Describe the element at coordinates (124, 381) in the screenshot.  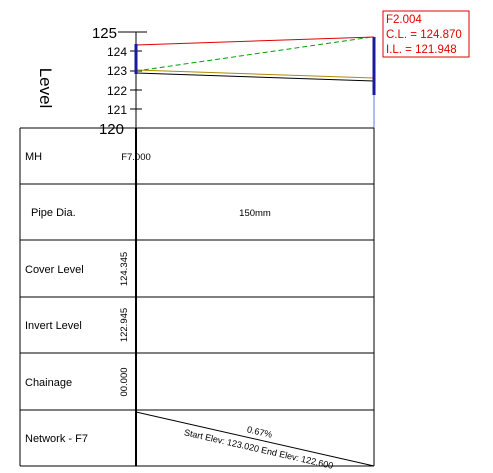
I see `chainage-value: 00.000` at that location.